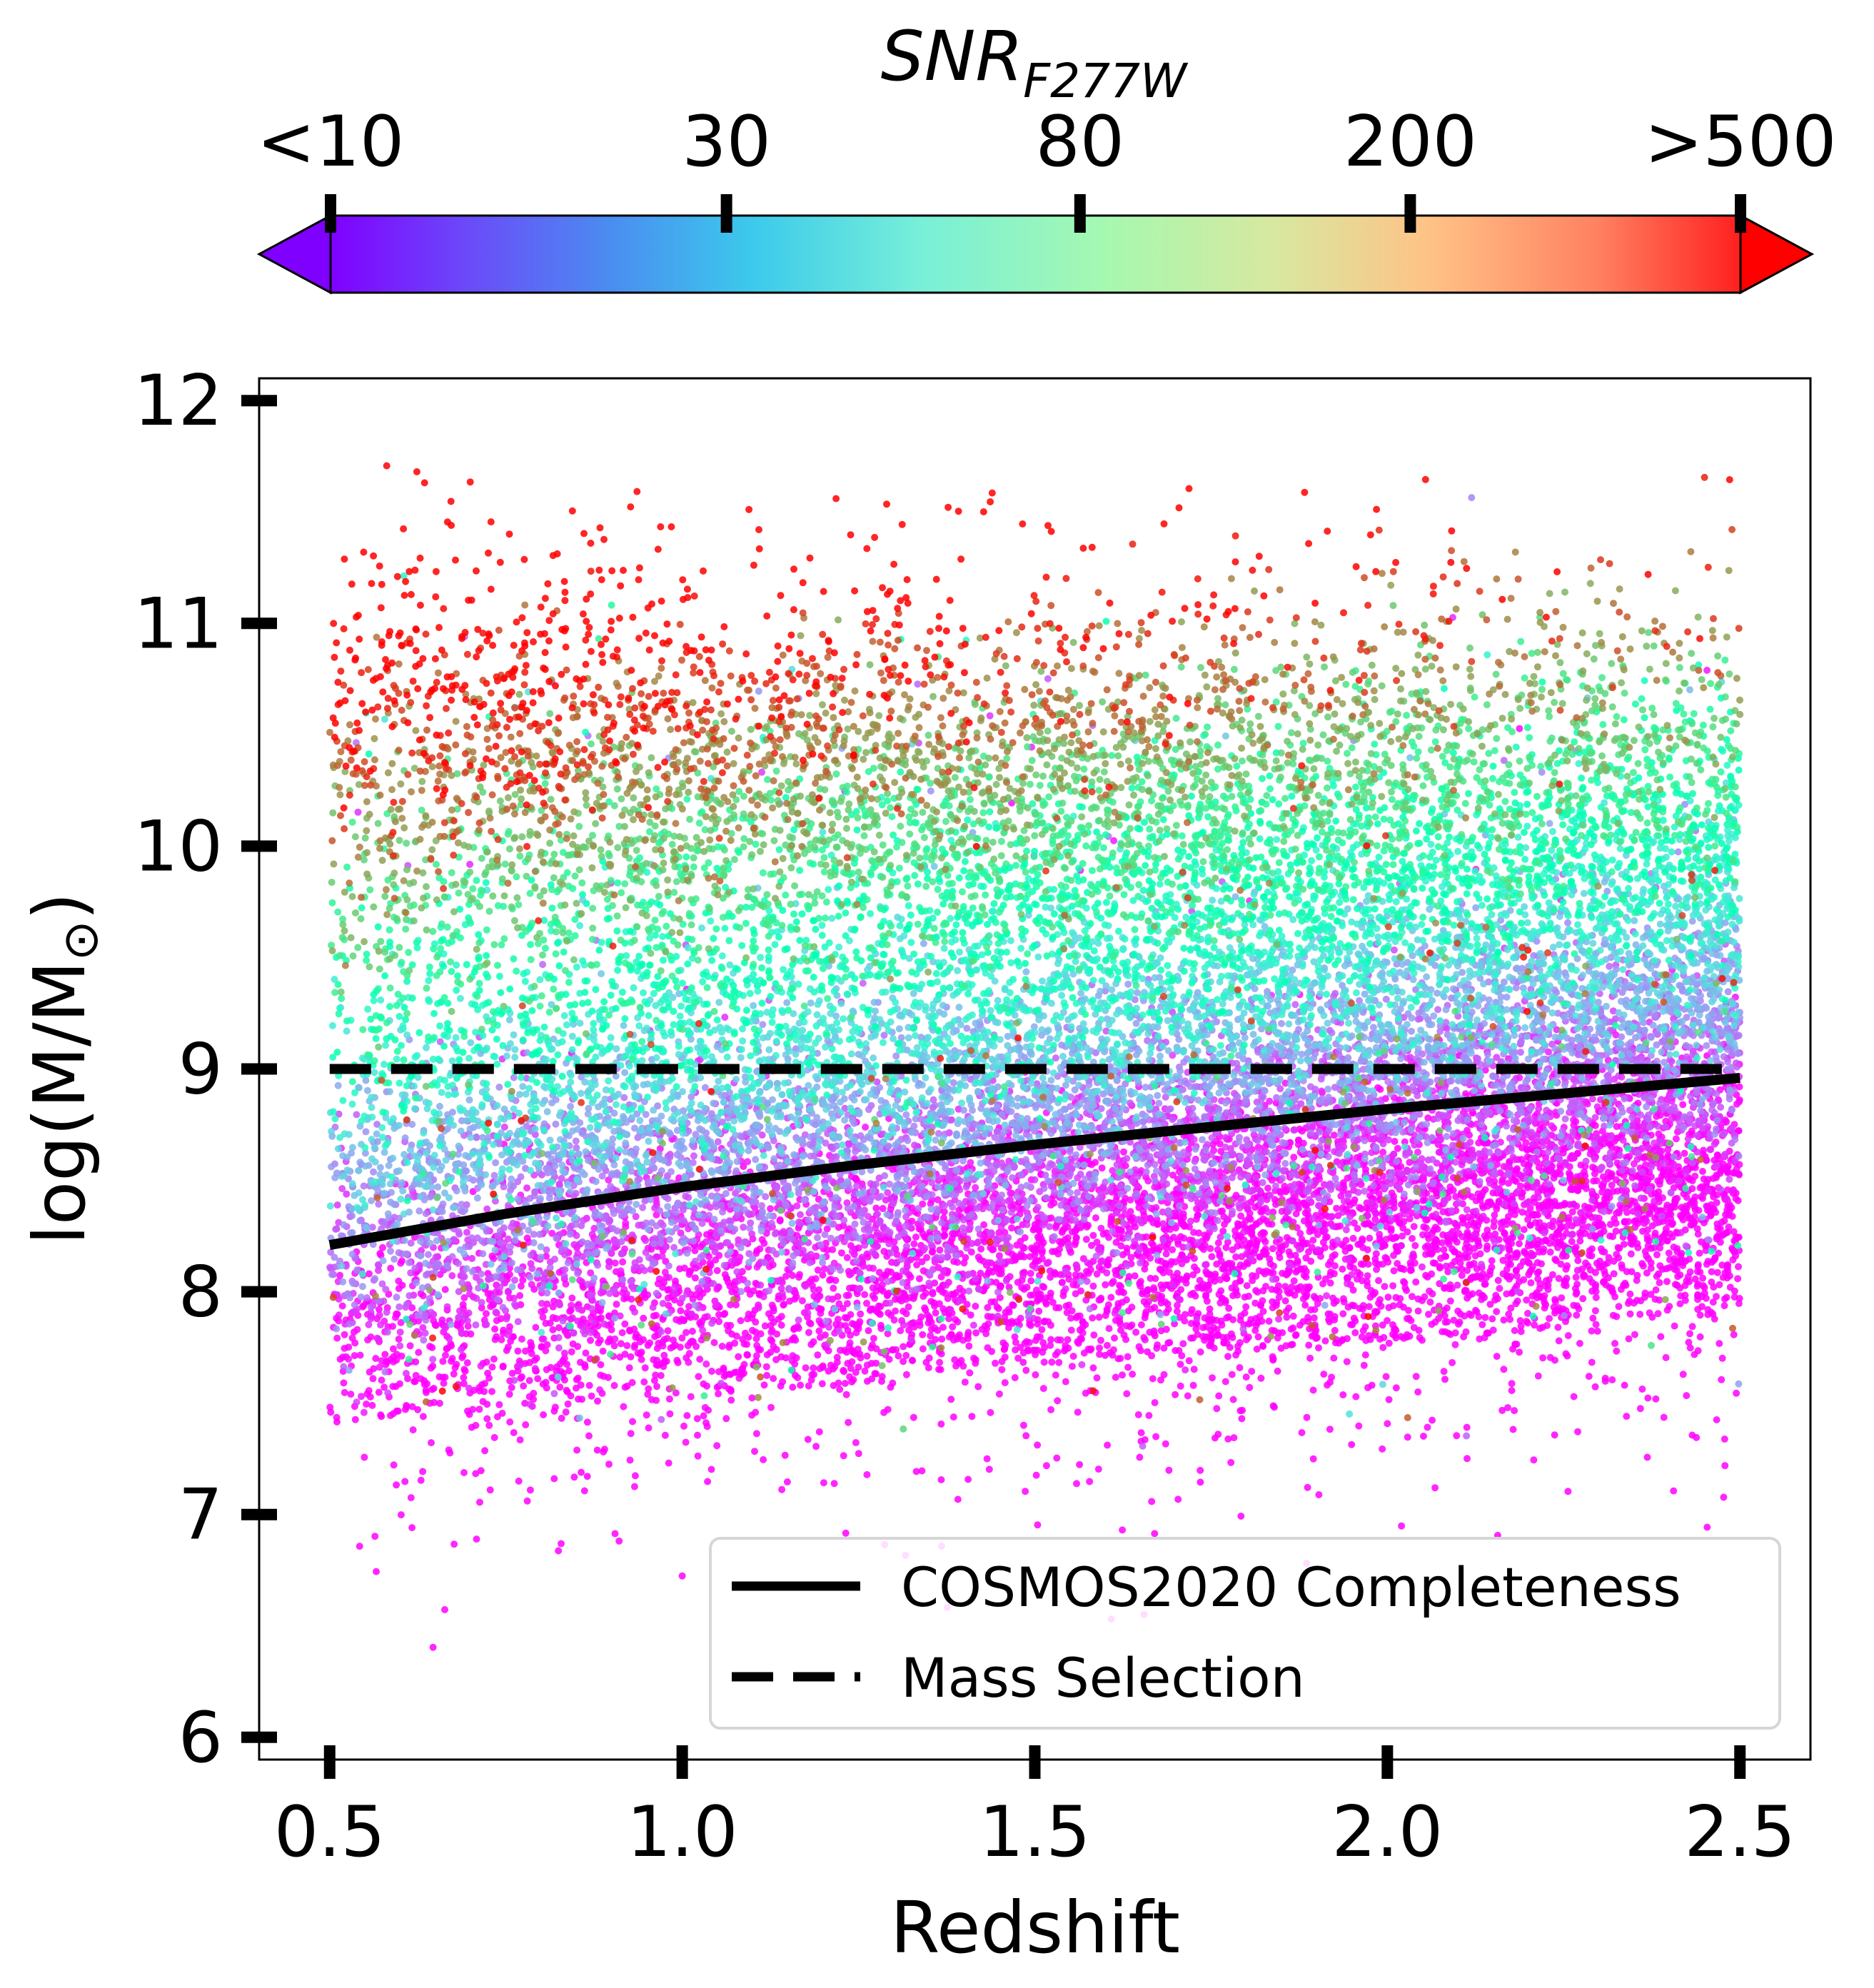 The height and width of the screenshot is (1988, 1874). What do you see at coordinates (726, 142) in the screenshot?
I see `colorbar-tick-label-1: 30` at bounding box center [726, 142].